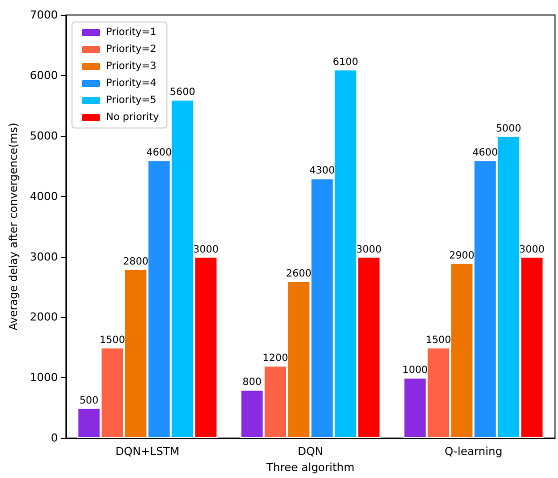  Describe the element at coordinates (44, 377) in the screenshot. I see `y-tick-label: 1000` at that location.